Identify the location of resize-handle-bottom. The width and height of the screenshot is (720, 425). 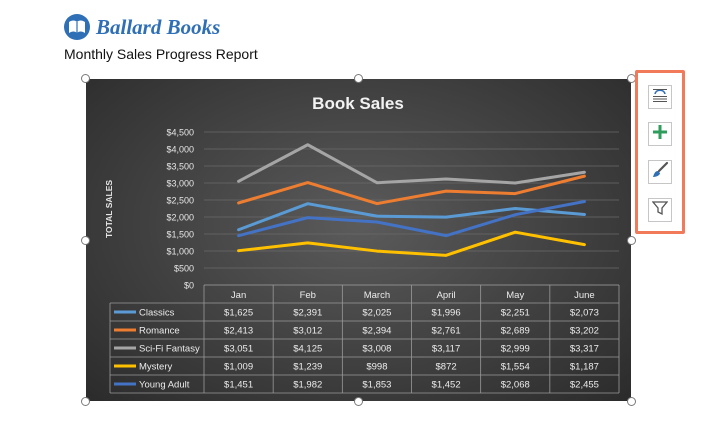
(358, 401).